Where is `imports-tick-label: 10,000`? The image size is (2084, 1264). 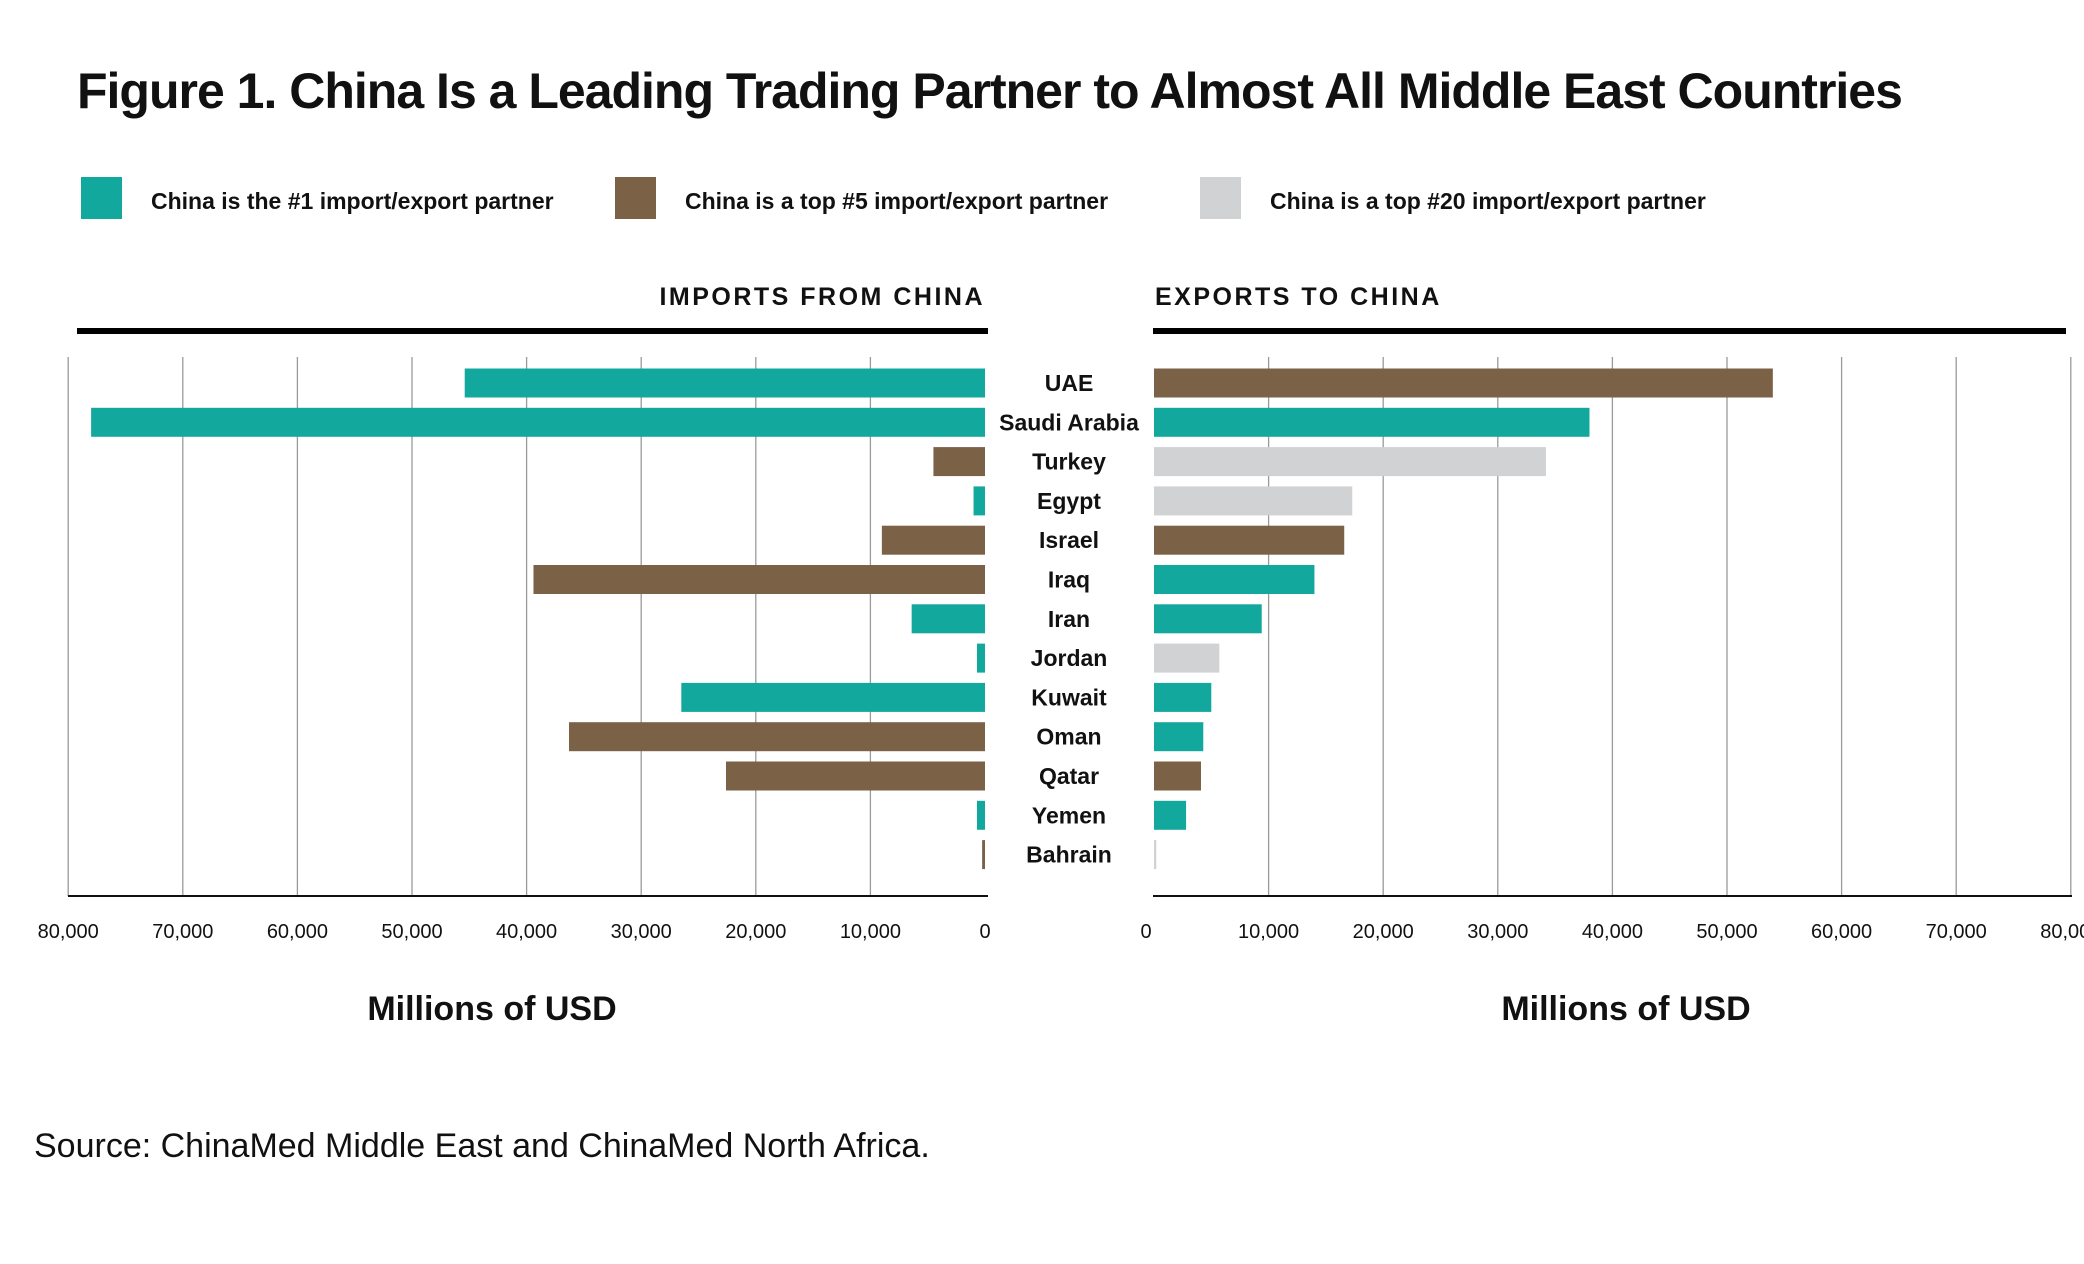
imports-tick-label: 10,000 is located at coordinates (870, 932).